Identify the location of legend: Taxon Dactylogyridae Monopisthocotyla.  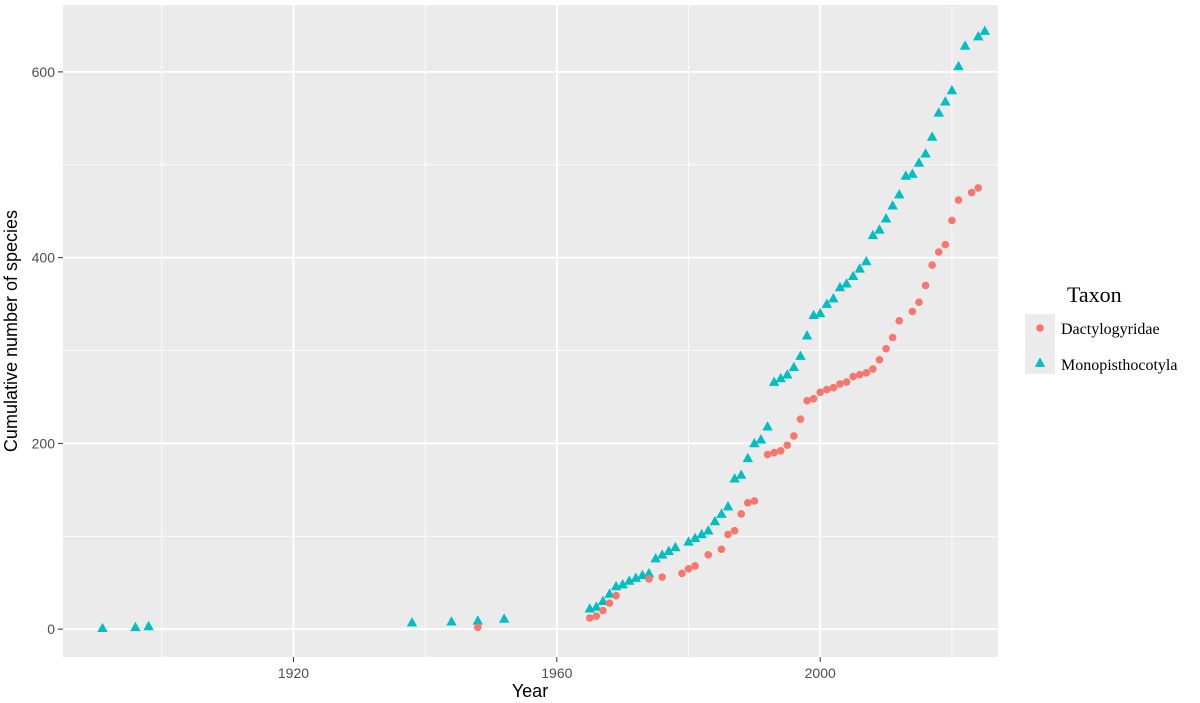
(1101, 328).